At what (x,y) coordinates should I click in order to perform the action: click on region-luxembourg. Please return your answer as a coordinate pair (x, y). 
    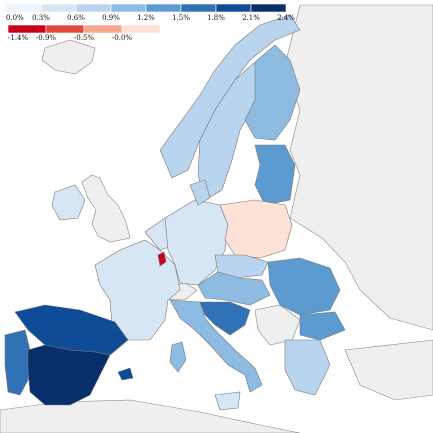
    Looking at the image, I should click on (162, 259).